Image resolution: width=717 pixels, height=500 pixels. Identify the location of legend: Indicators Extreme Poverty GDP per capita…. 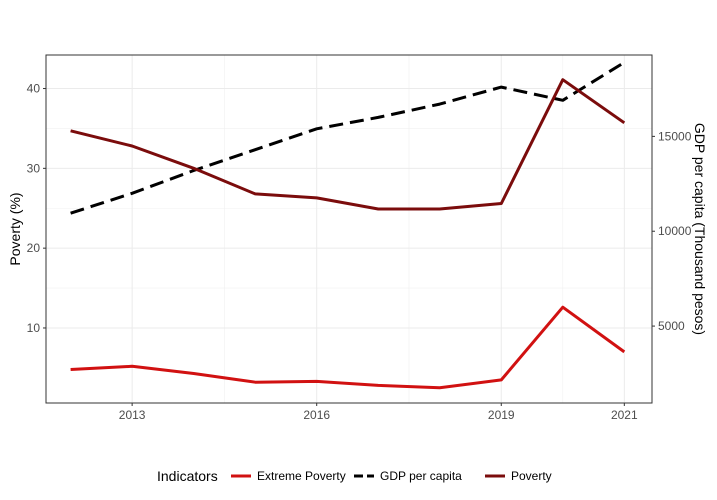
(354, 476).